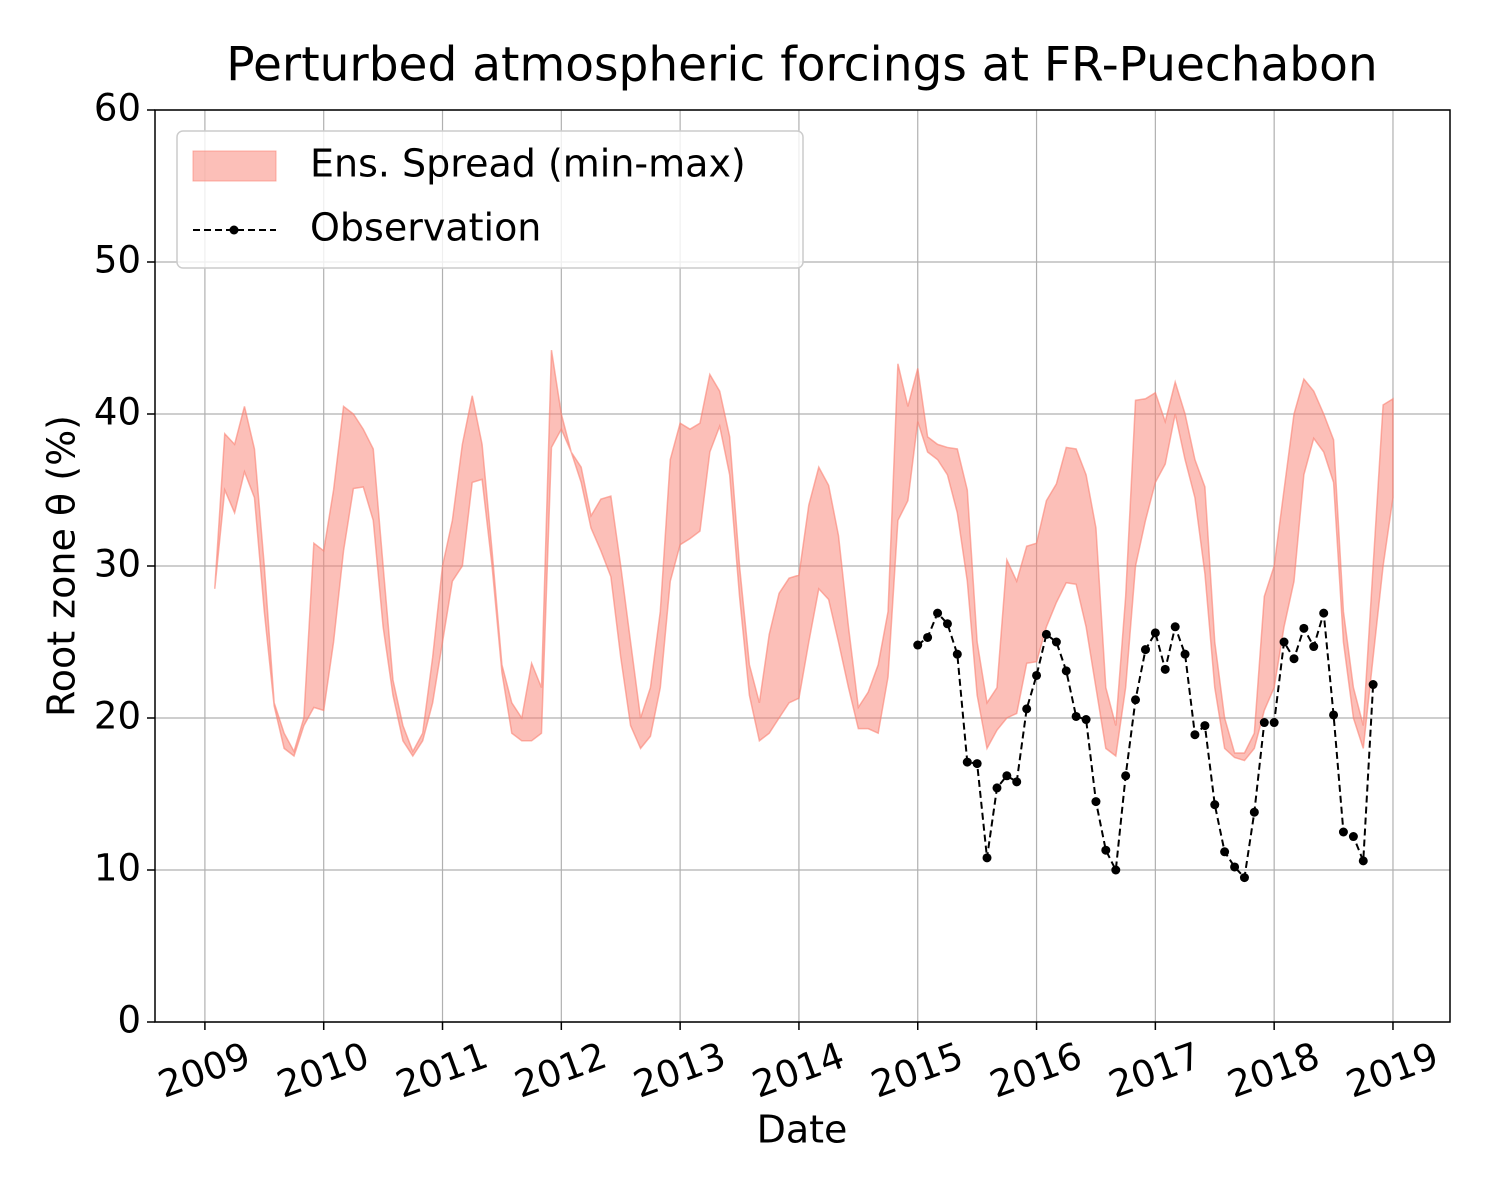 The width and height of the screenshot is (1500, 1200). I want to click on y-tick-label: 30, so click(117, 564).